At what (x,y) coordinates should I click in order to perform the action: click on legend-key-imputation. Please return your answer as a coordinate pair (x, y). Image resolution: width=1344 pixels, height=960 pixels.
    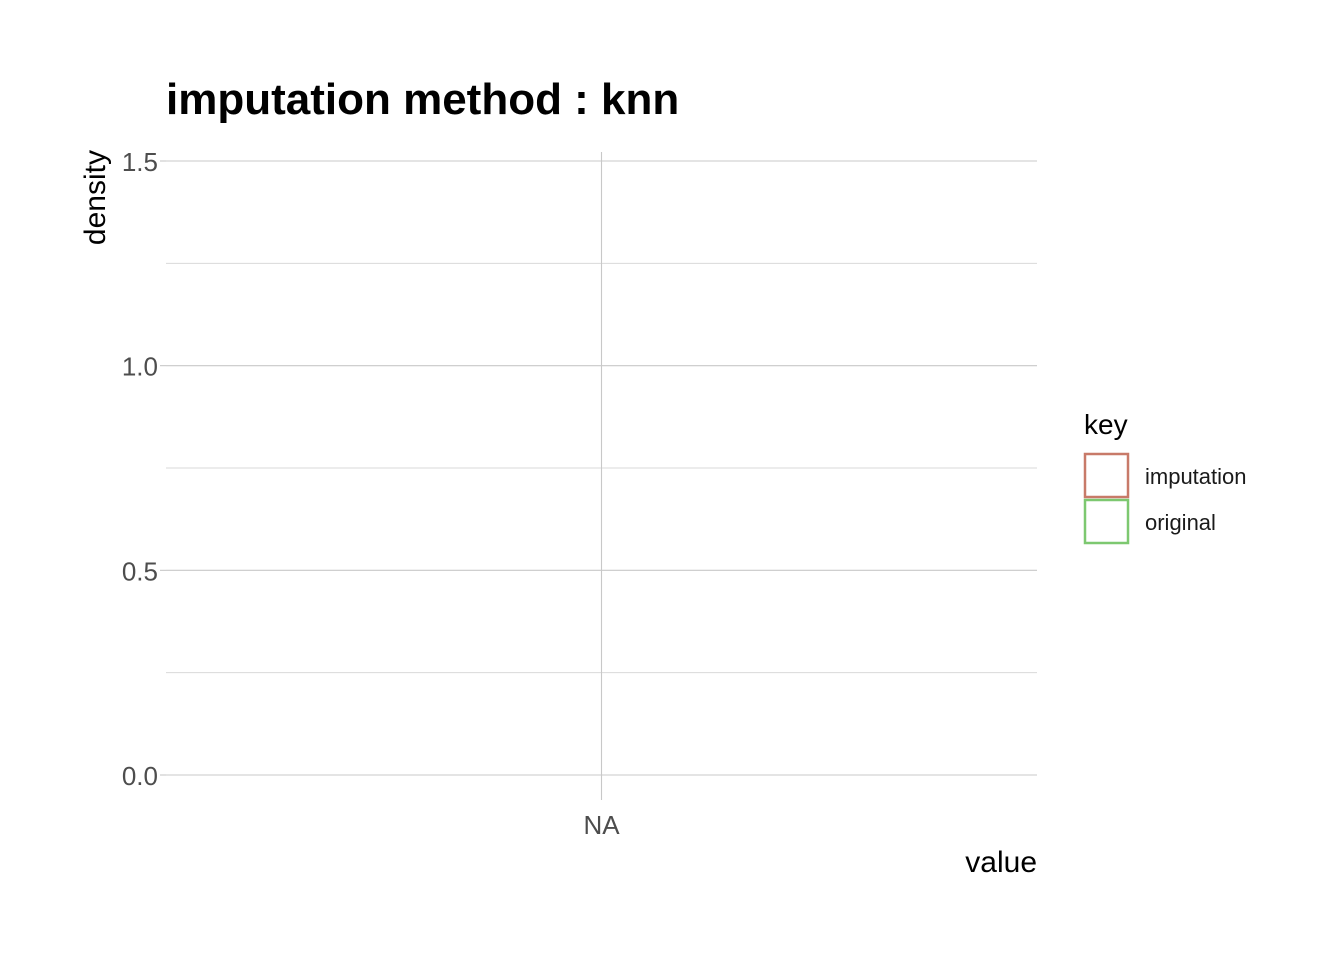
    Looking at the image, I should click on (1106, 475).